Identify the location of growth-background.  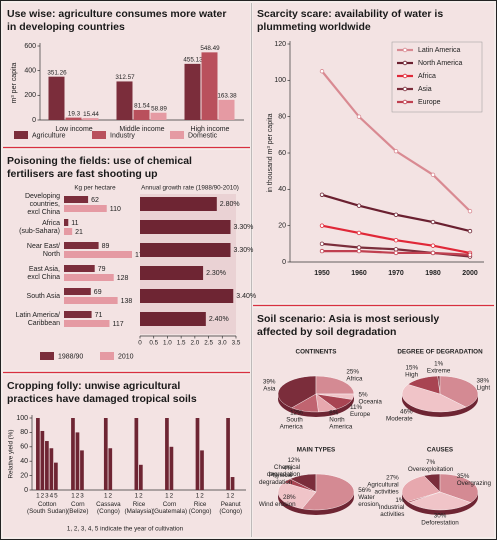
(188, 264).